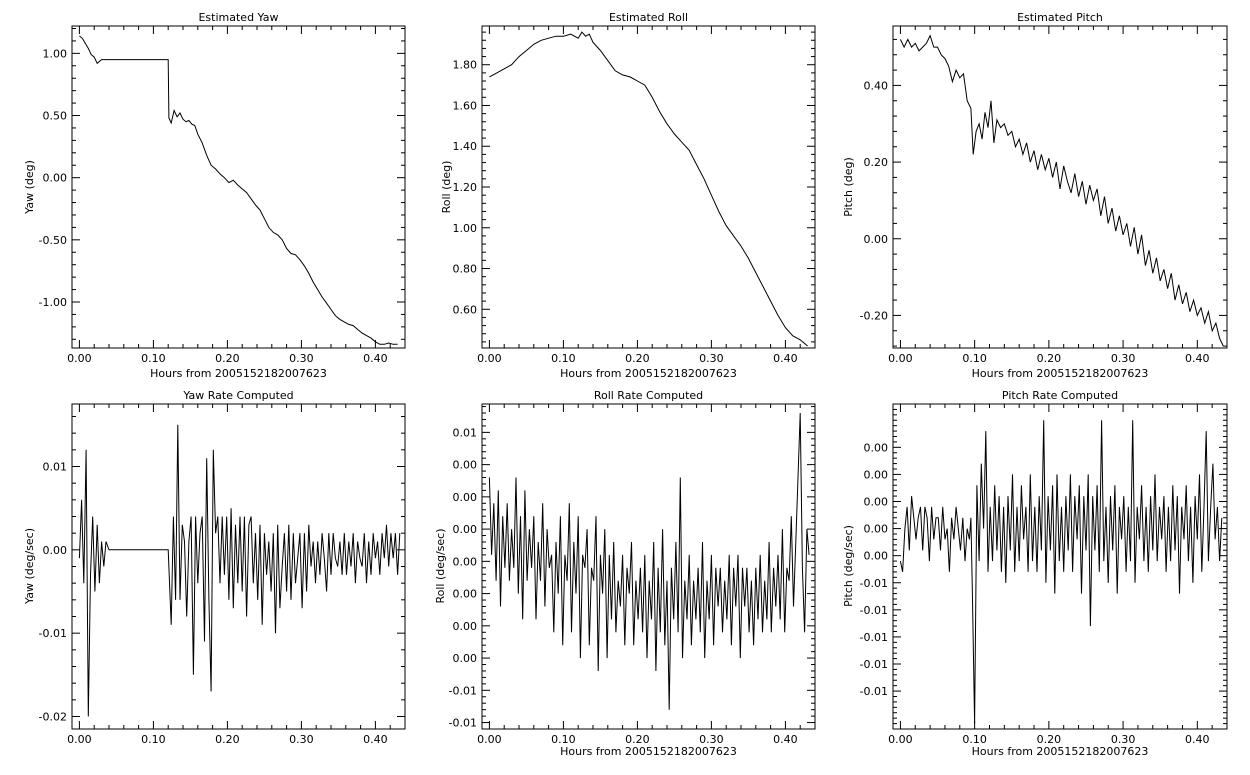 The image size is (1250, 775). Describe the element at coordinates (465, 309) in the screenshot. I see `y-tick-label: 0.60` at that location.